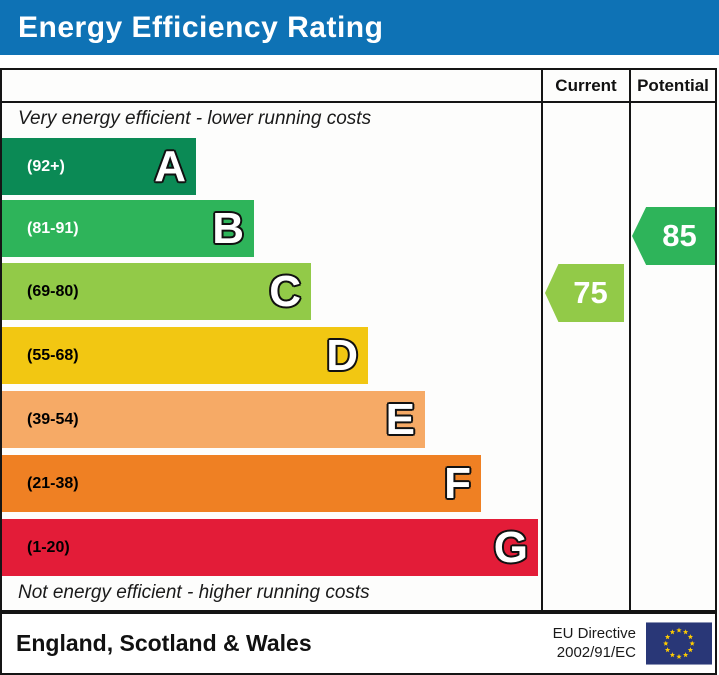 This screenshot has width=719, height=675. What do you see at coordinates (630, 340) in the screenshot?
I see `column-divider-potential` at bounding box center [630, 340].